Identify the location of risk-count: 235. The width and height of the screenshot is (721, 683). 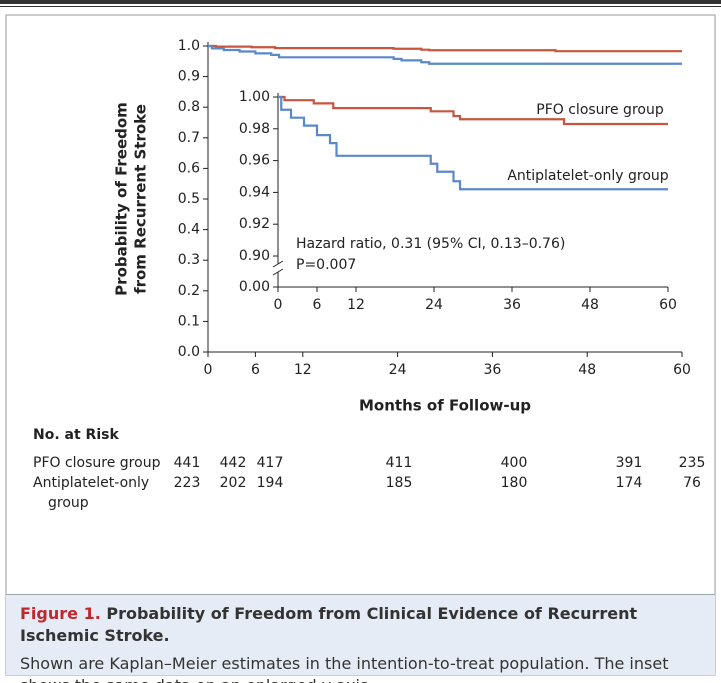
(692, 463).